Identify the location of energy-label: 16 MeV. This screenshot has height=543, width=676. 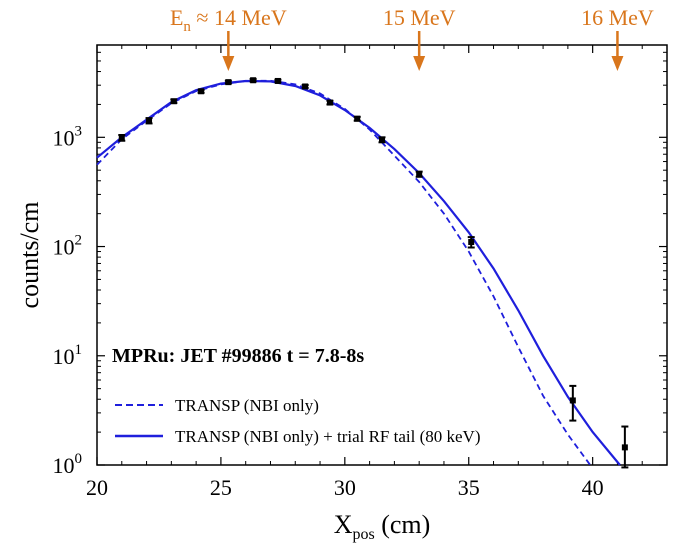
(617, 17).